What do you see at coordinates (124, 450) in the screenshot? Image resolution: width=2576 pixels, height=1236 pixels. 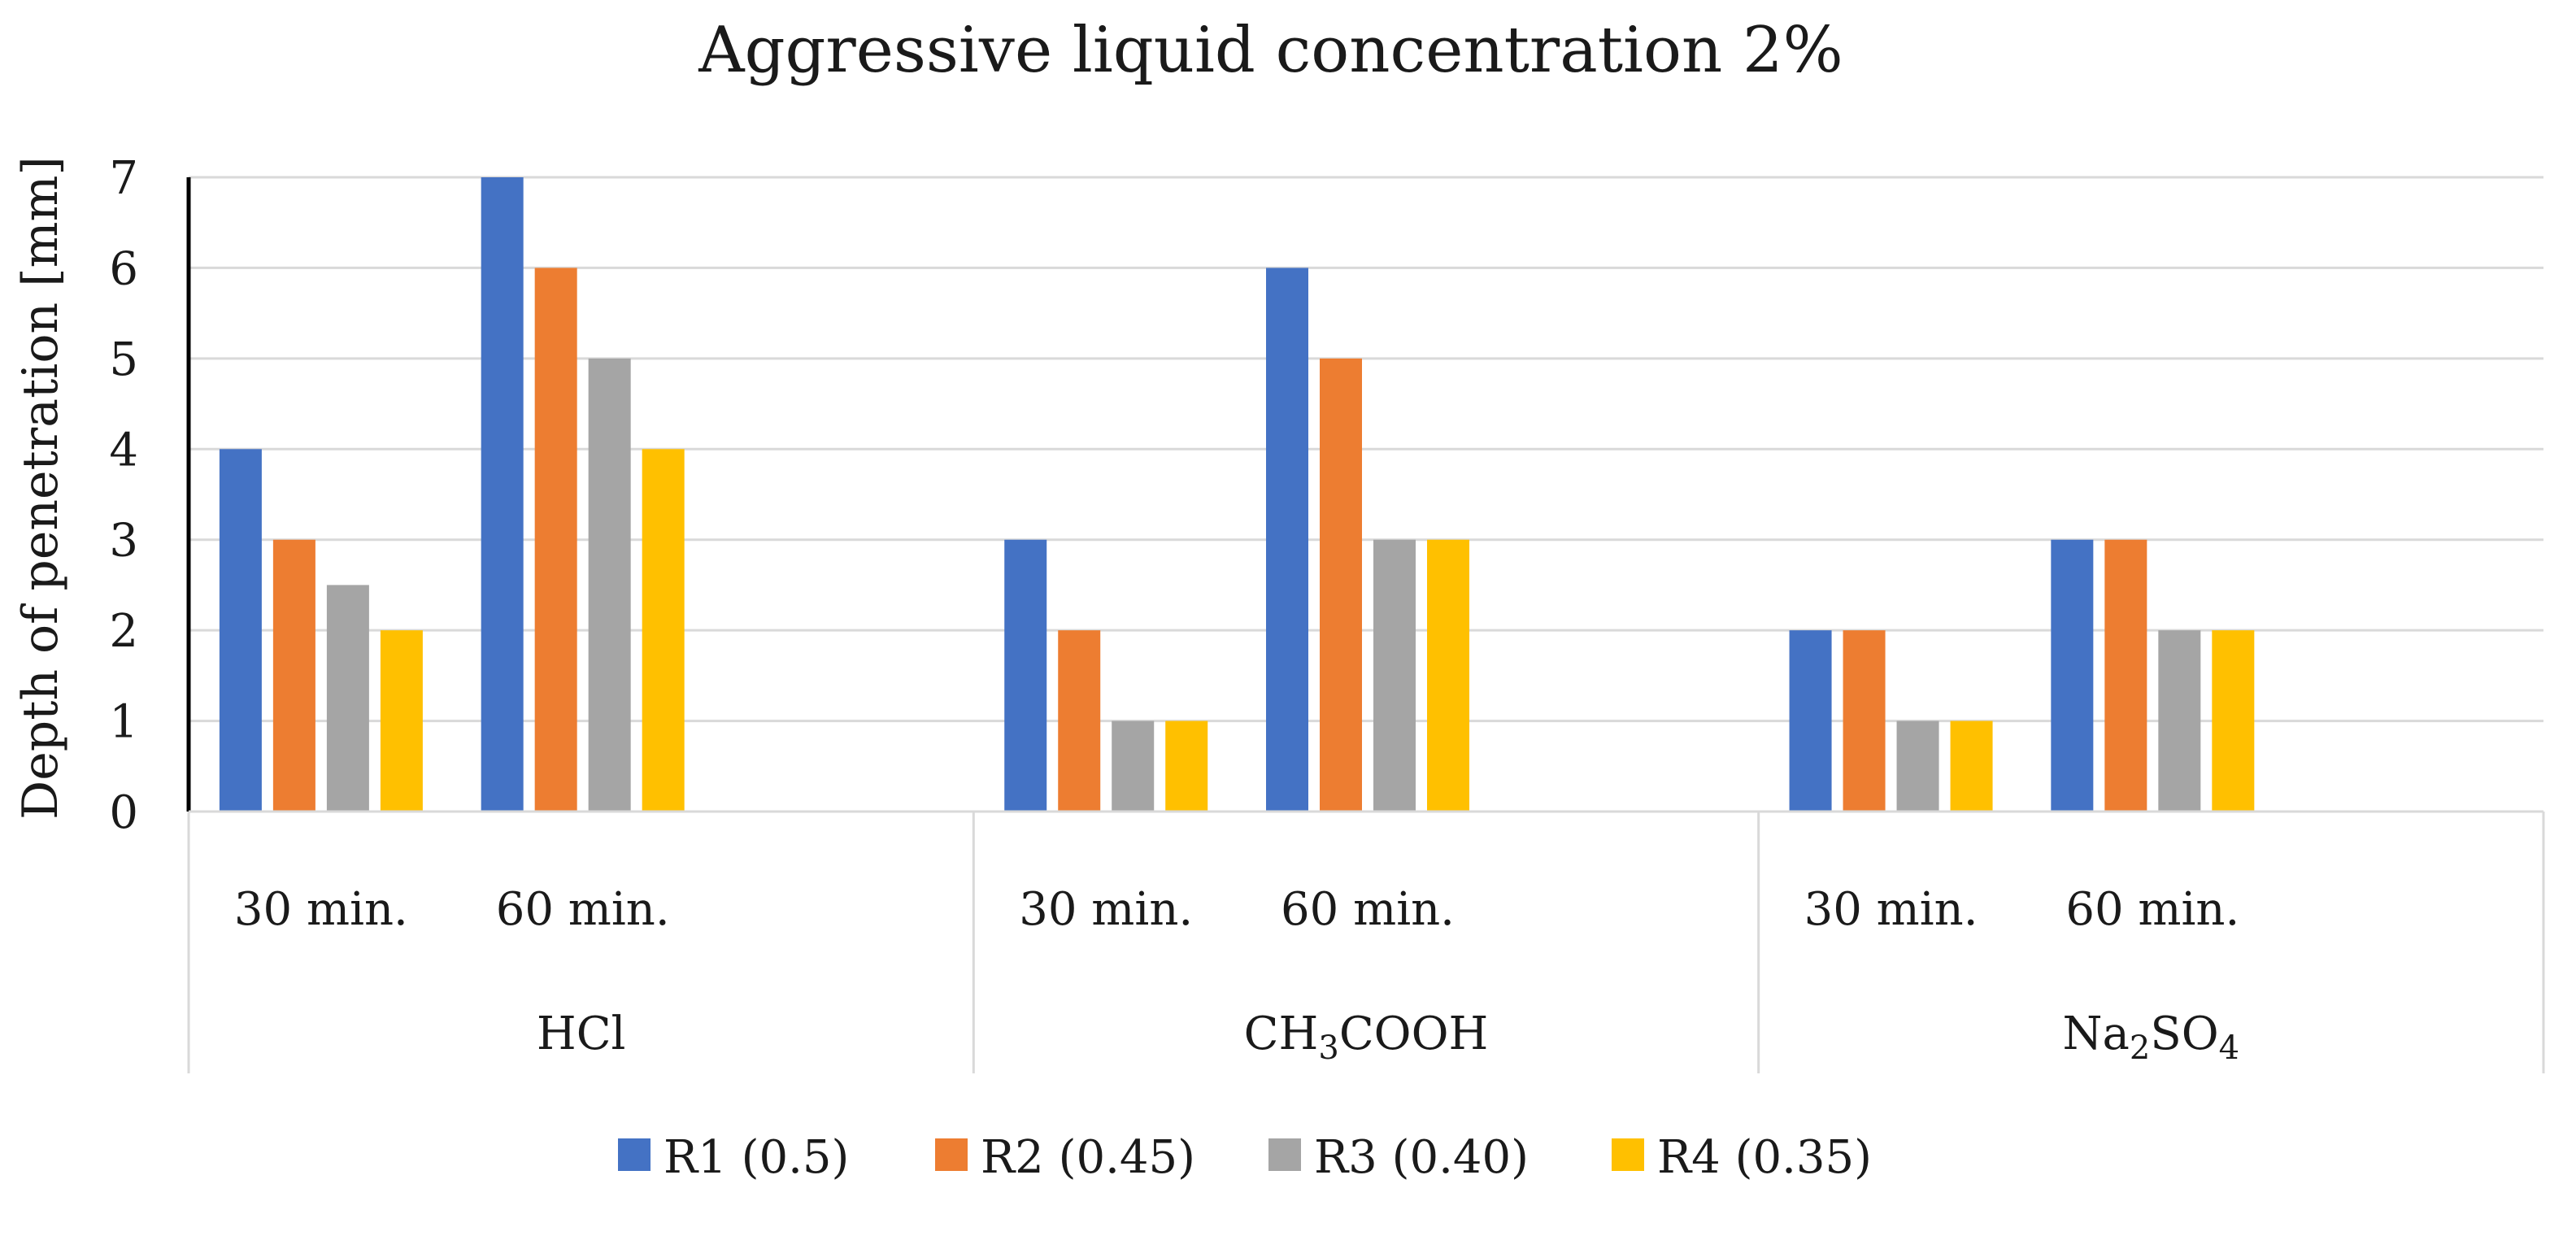 I see `y-tick-label: 4` at bounding box center [124, 450].